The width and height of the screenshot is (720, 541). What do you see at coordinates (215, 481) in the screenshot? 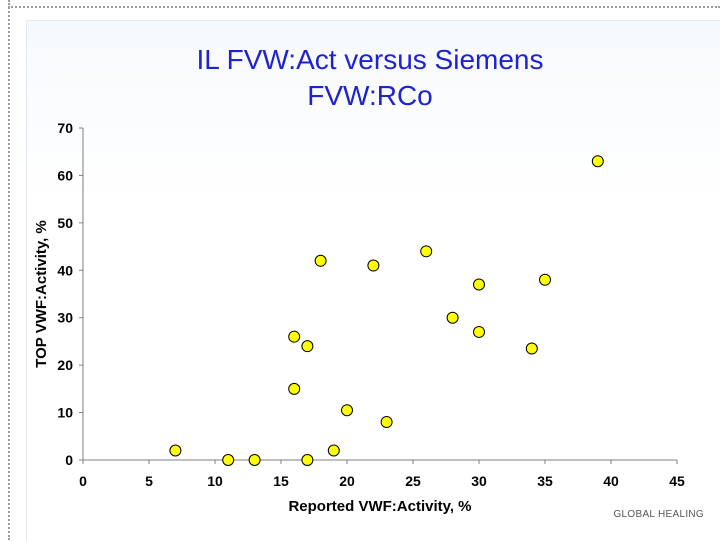
I see `x-tick-label: 10` at bounding box center [215, 481].